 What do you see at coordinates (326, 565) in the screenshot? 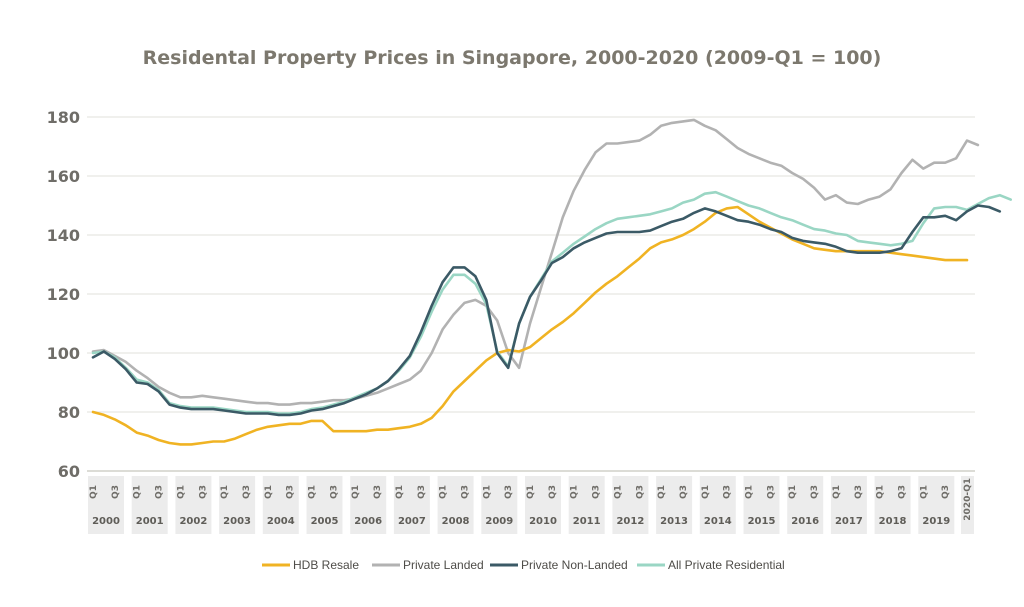
I see `legend-label: HDB Resale` at bounding box center [326, 565].